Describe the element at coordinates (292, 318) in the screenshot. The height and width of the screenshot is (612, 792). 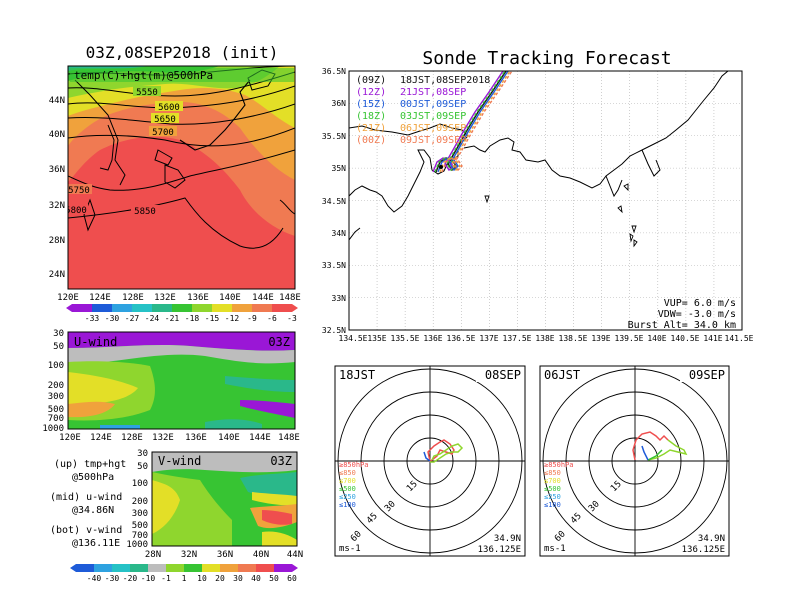
I see `colorbar-label: -3` at that location.